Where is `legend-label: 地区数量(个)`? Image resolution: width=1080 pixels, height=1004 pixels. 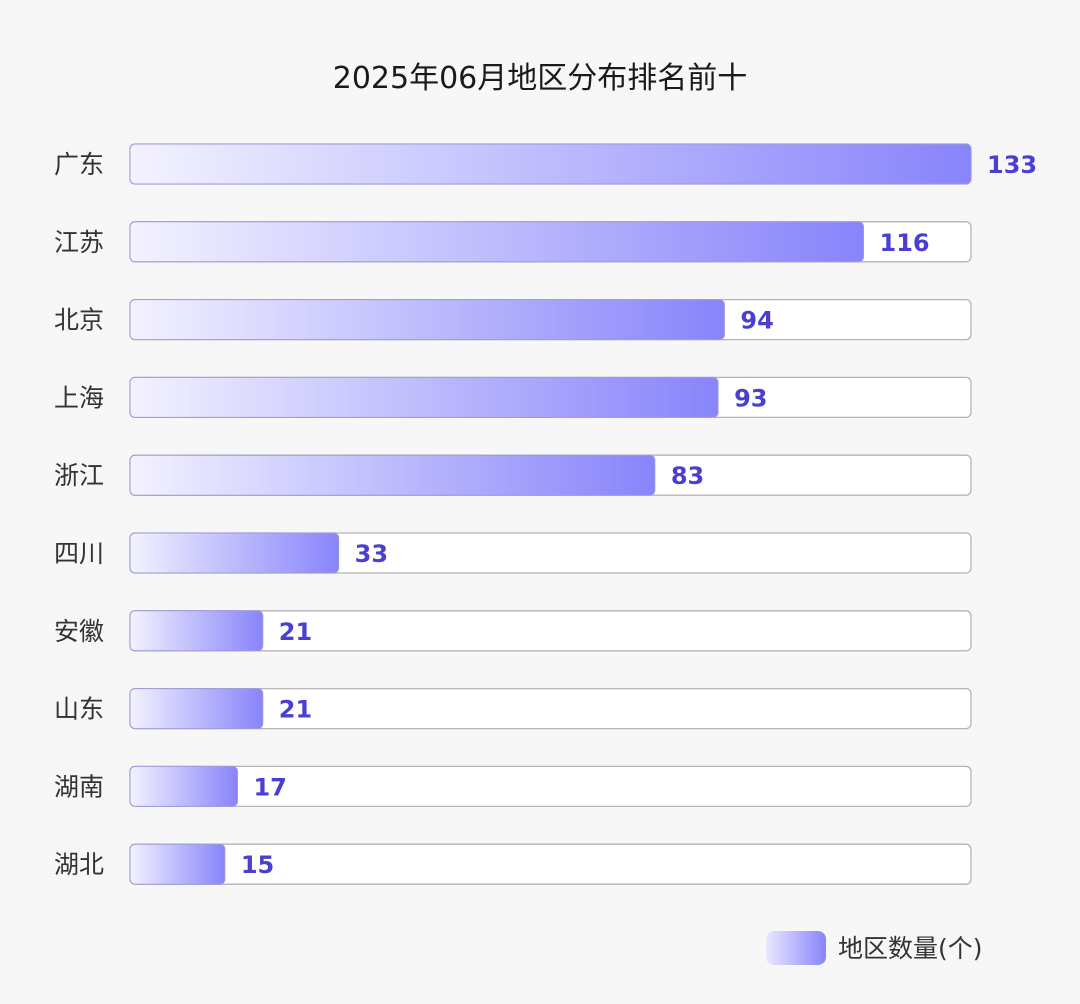
legend-label: 地区数量(个) is located at coordinates (910, 948).